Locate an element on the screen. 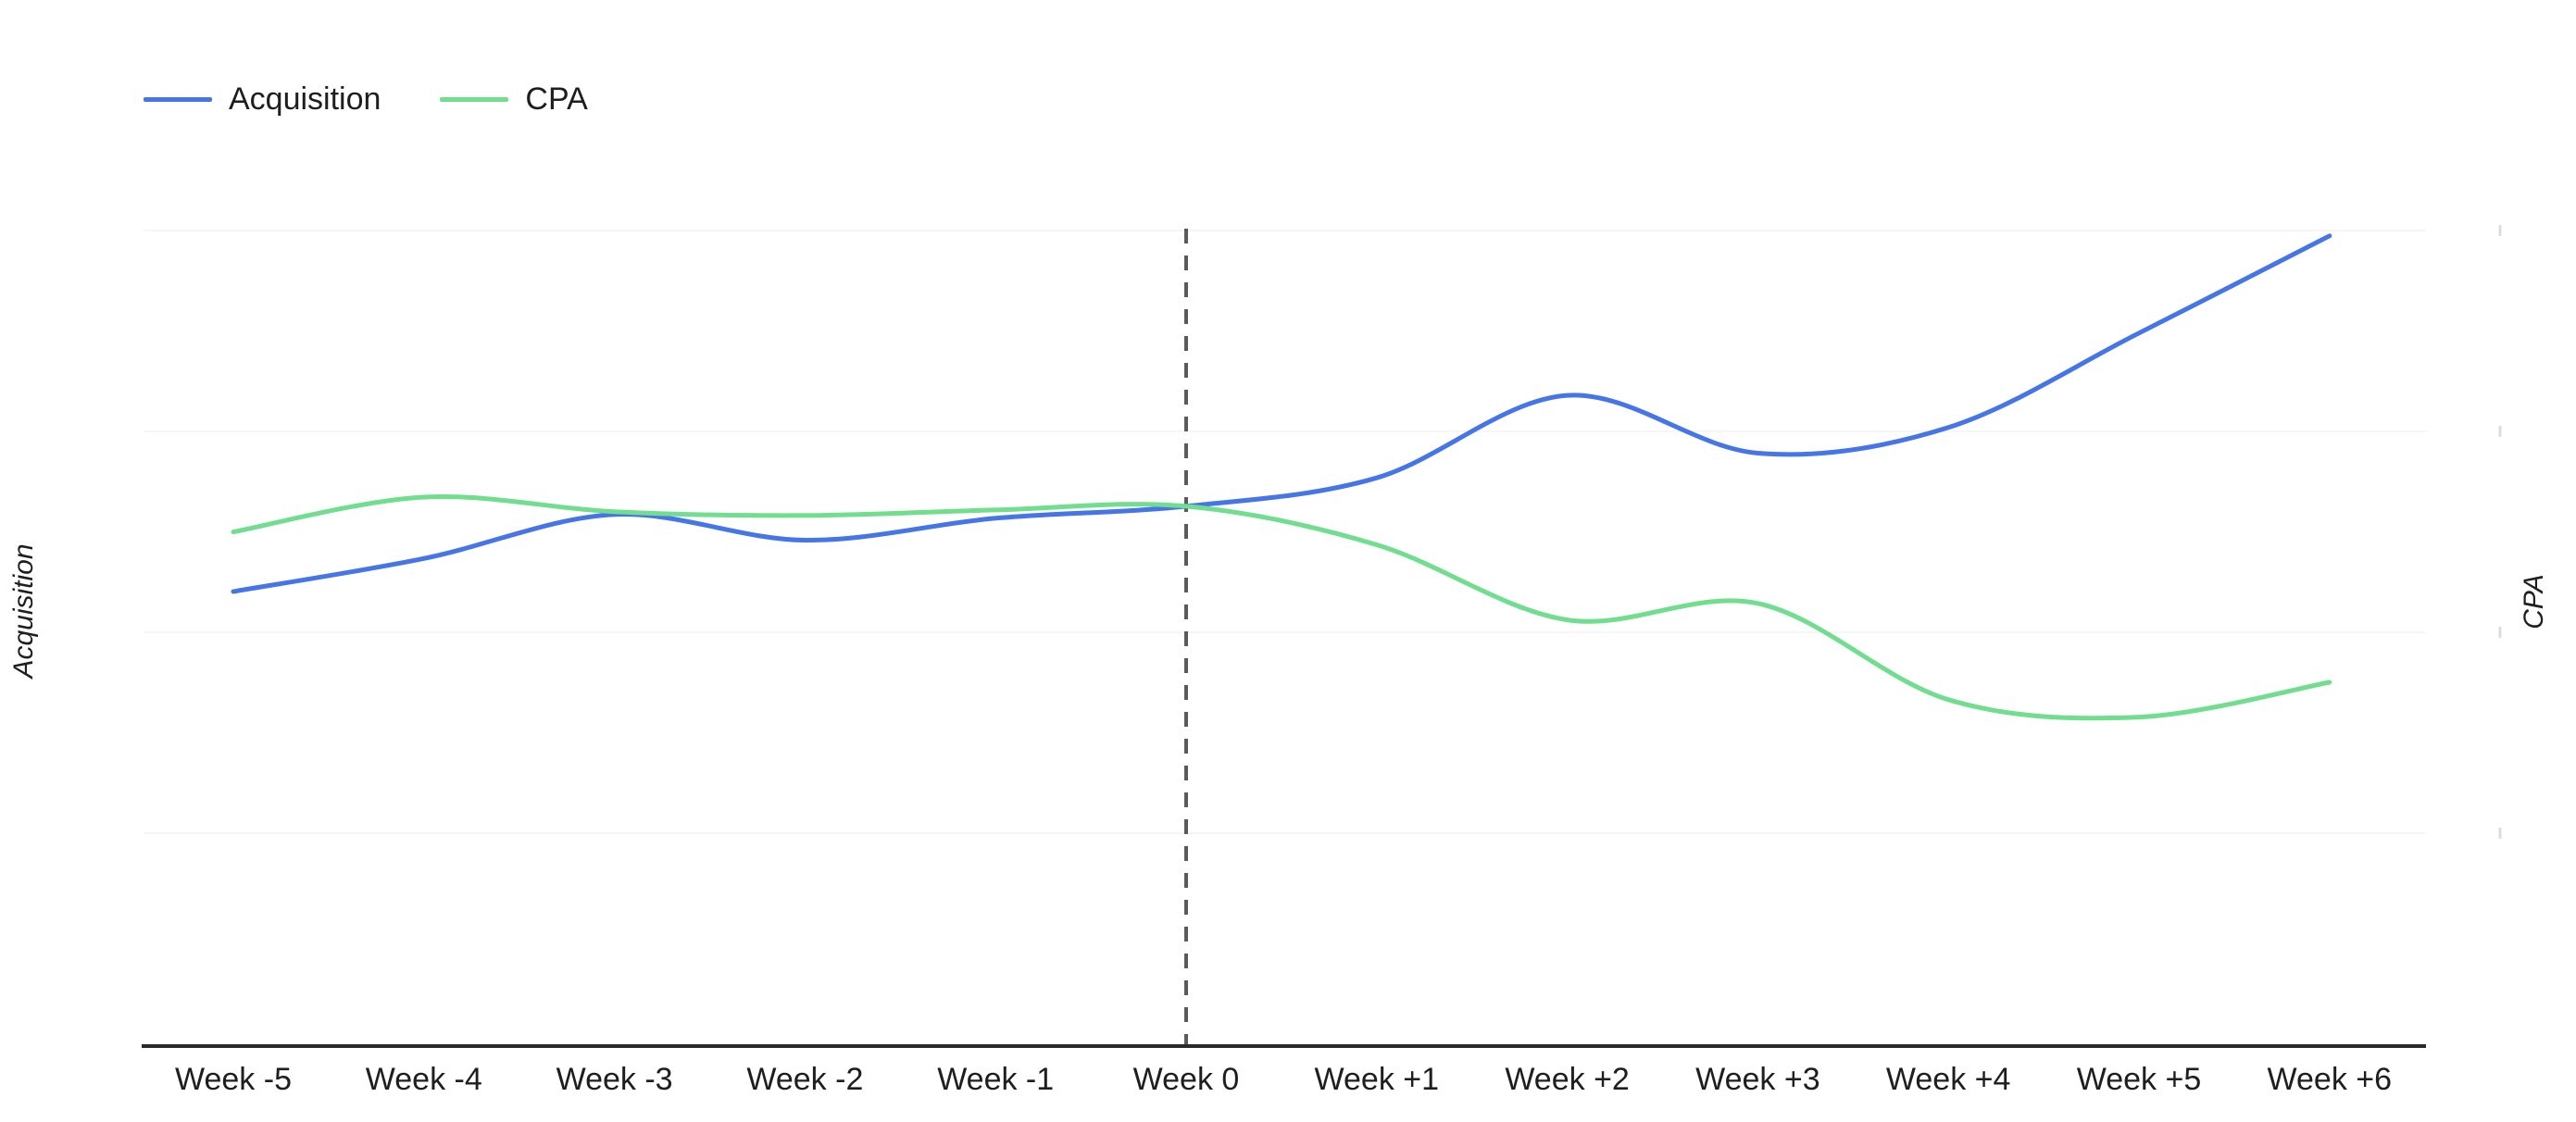 This screenshot has height=1122, width=2576. x-axis-label: Week -2 is located at coordinates (805, 1080).